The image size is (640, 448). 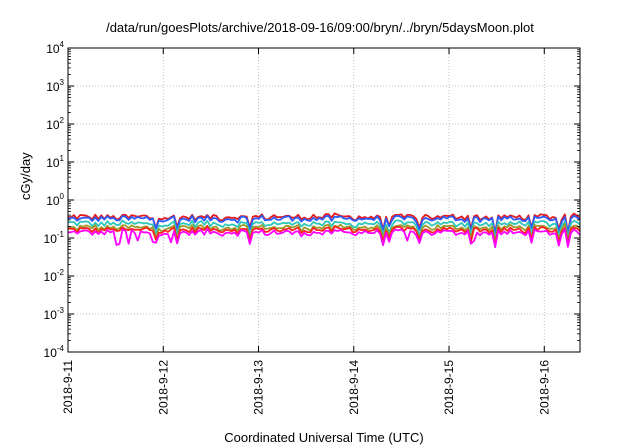 I want to click on x-tick-label: 2018-9-14, so click(x=354, y=387).